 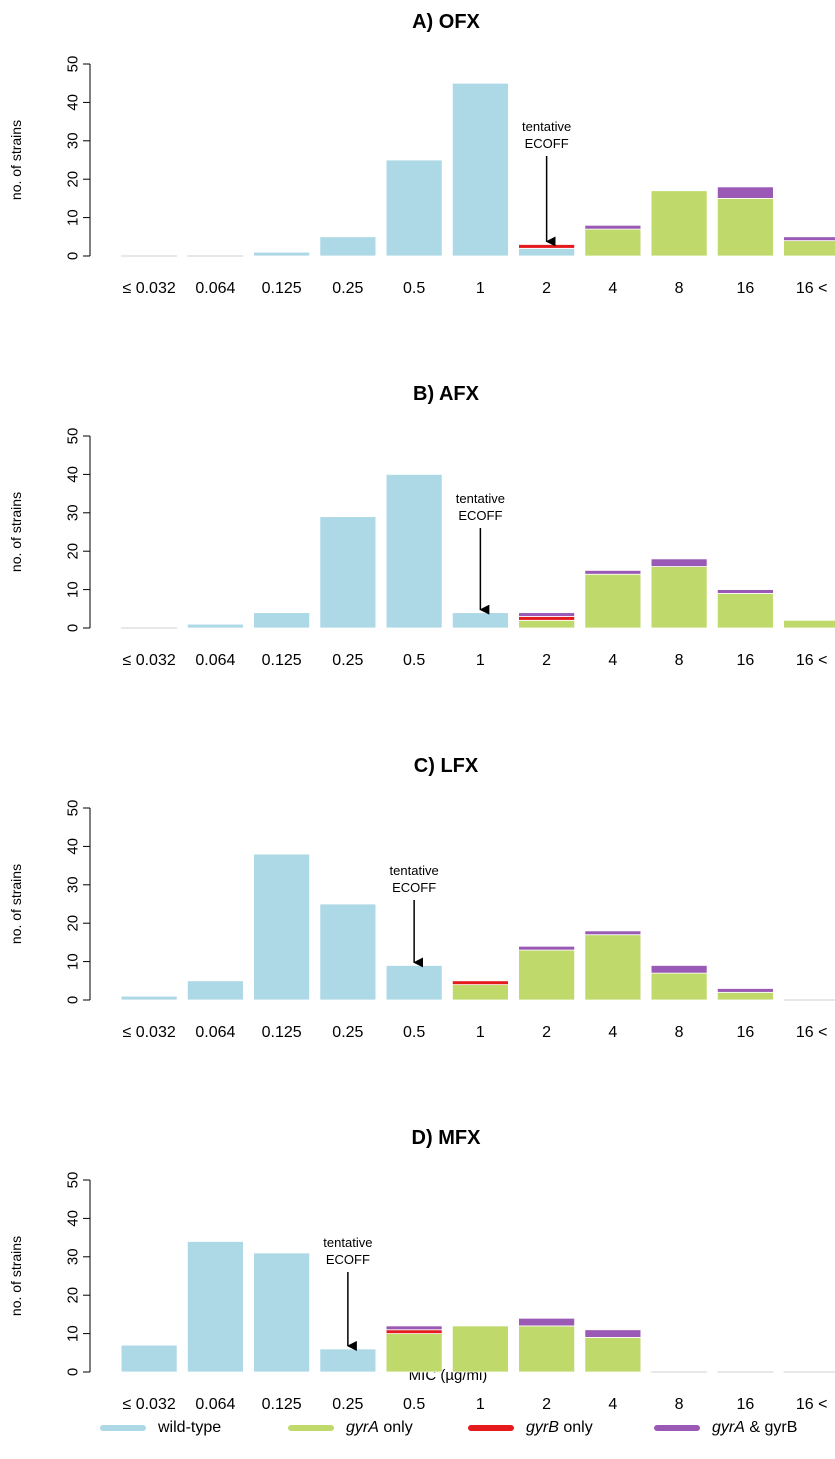 I want to click on legend-label-gyra-gyrb: gyrA & gyrB, so click(x=754, y=1428).